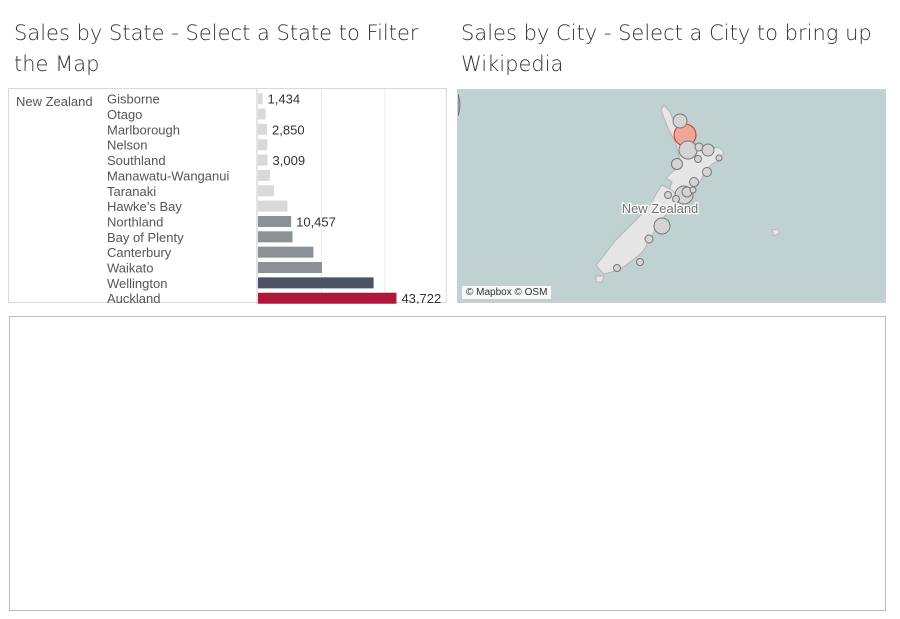 The image size is (900, 619). Describe the element at coordinates (660, 208) in the screenshot. I see `country-map-label: New Zealand` at that location.